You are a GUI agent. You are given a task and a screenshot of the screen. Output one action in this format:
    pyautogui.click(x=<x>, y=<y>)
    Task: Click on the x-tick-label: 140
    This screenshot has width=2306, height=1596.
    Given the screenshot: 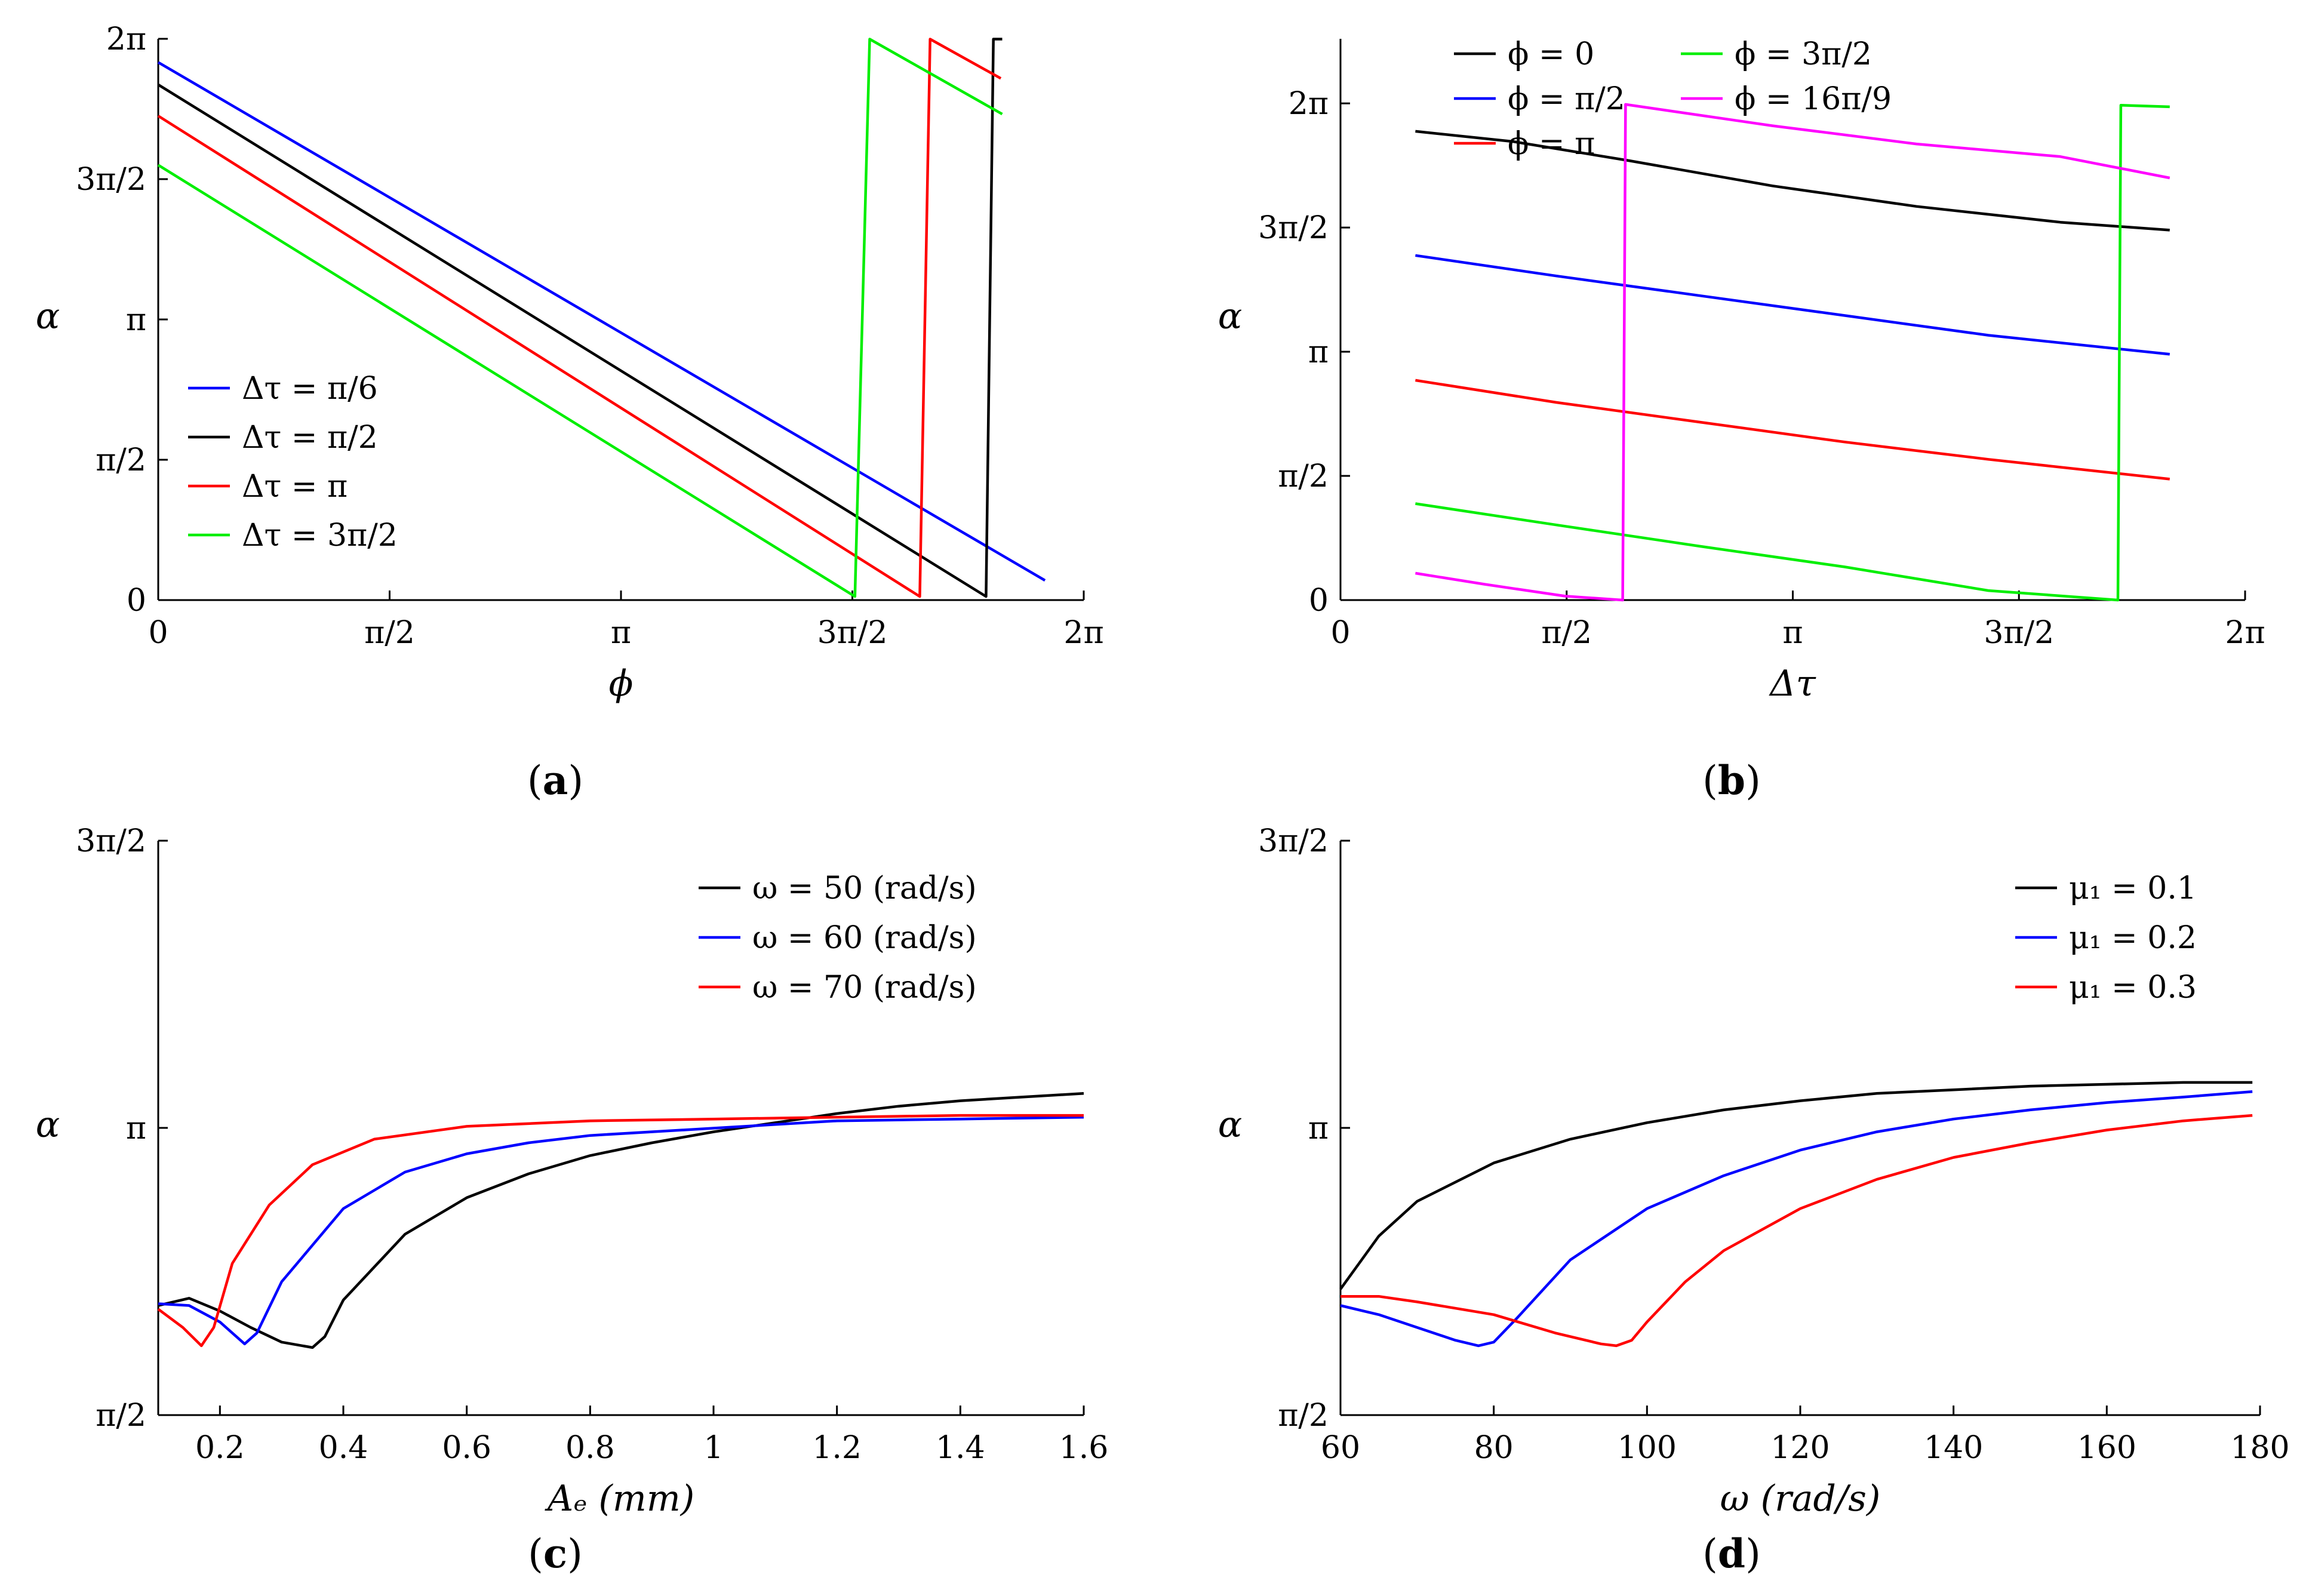 What is the action you would take?
    pyautogui.click(x=1953, y=1448)
    